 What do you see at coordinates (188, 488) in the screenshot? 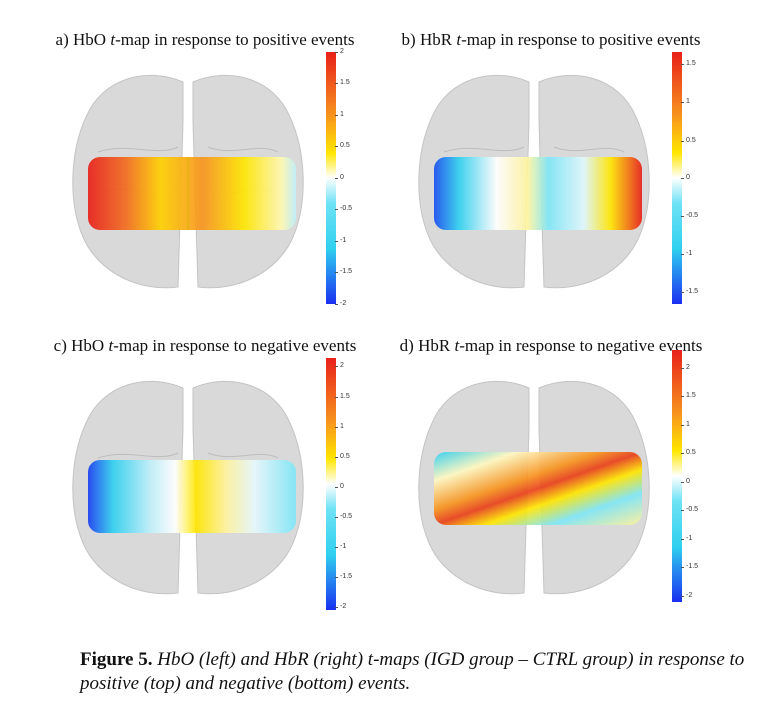
I see `brain-hbo-negative-map` at bounding box center [188, 488].